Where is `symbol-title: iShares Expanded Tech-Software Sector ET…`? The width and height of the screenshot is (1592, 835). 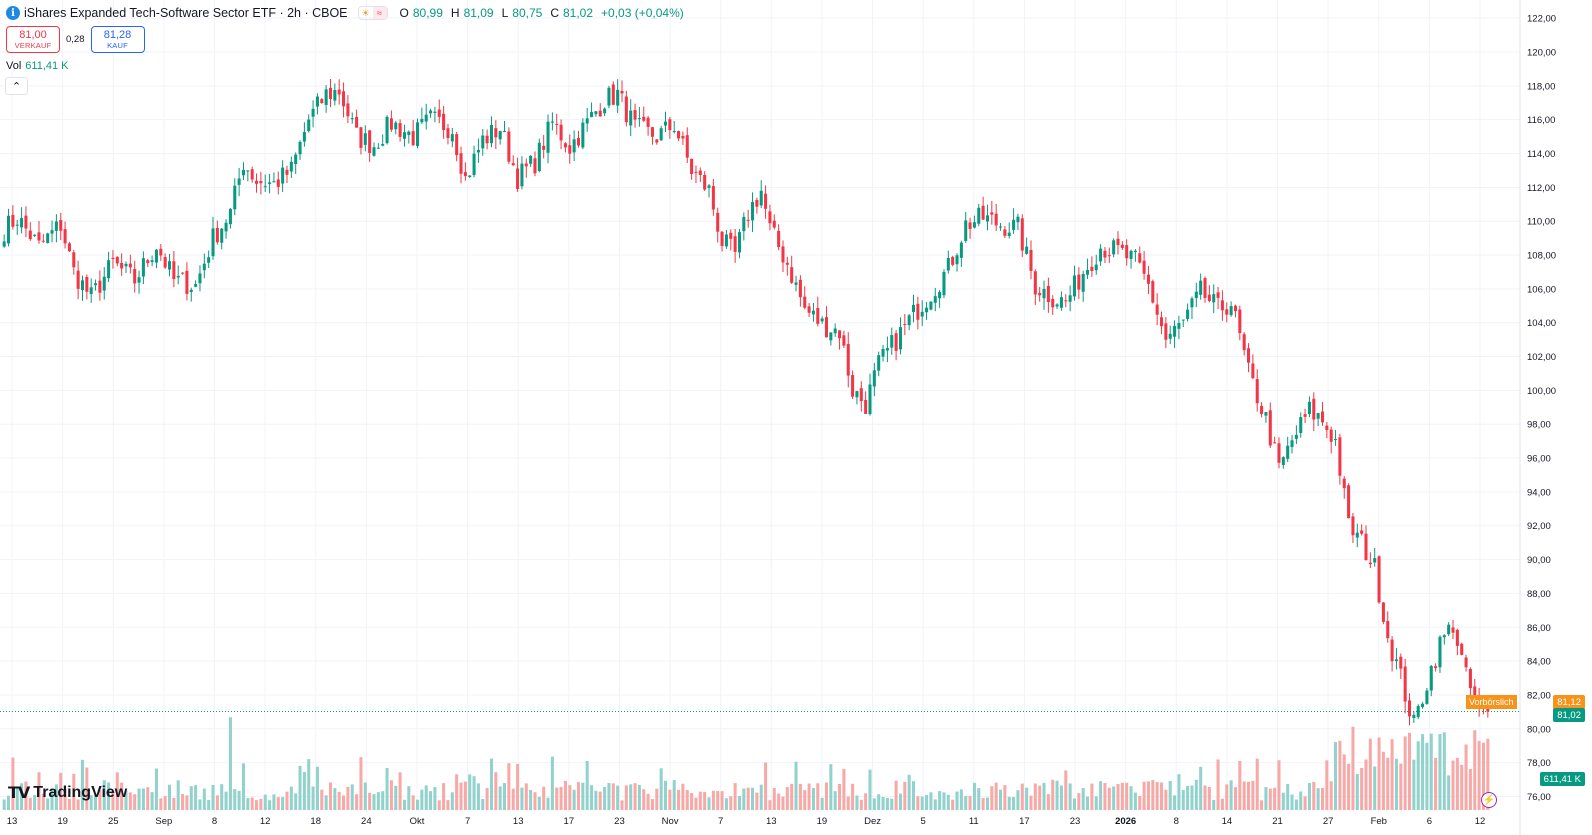
symbol-title: iShares Expanded Tech-Software Sector ET… is located at coordinates (186, 13).